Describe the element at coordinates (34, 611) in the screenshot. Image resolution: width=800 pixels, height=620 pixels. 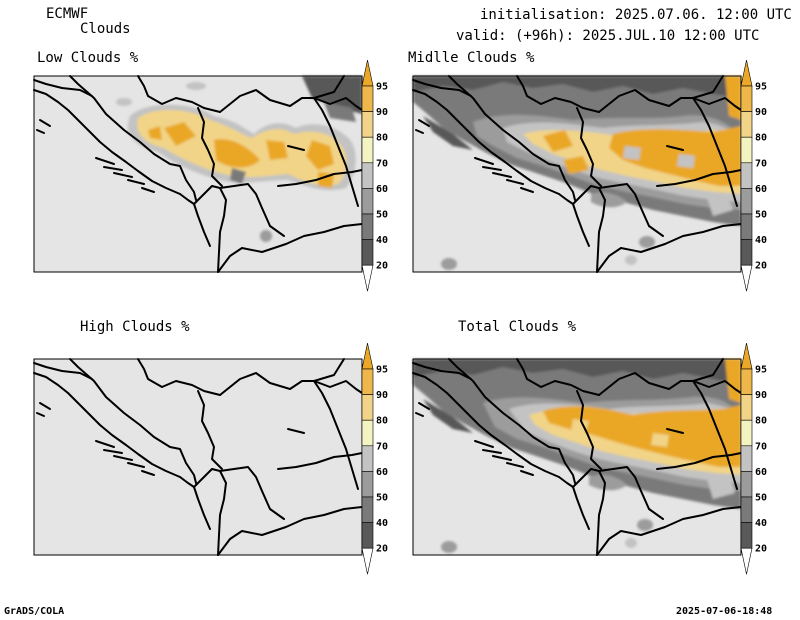
I see `footer-credit: GrADS/COLA` at that location.